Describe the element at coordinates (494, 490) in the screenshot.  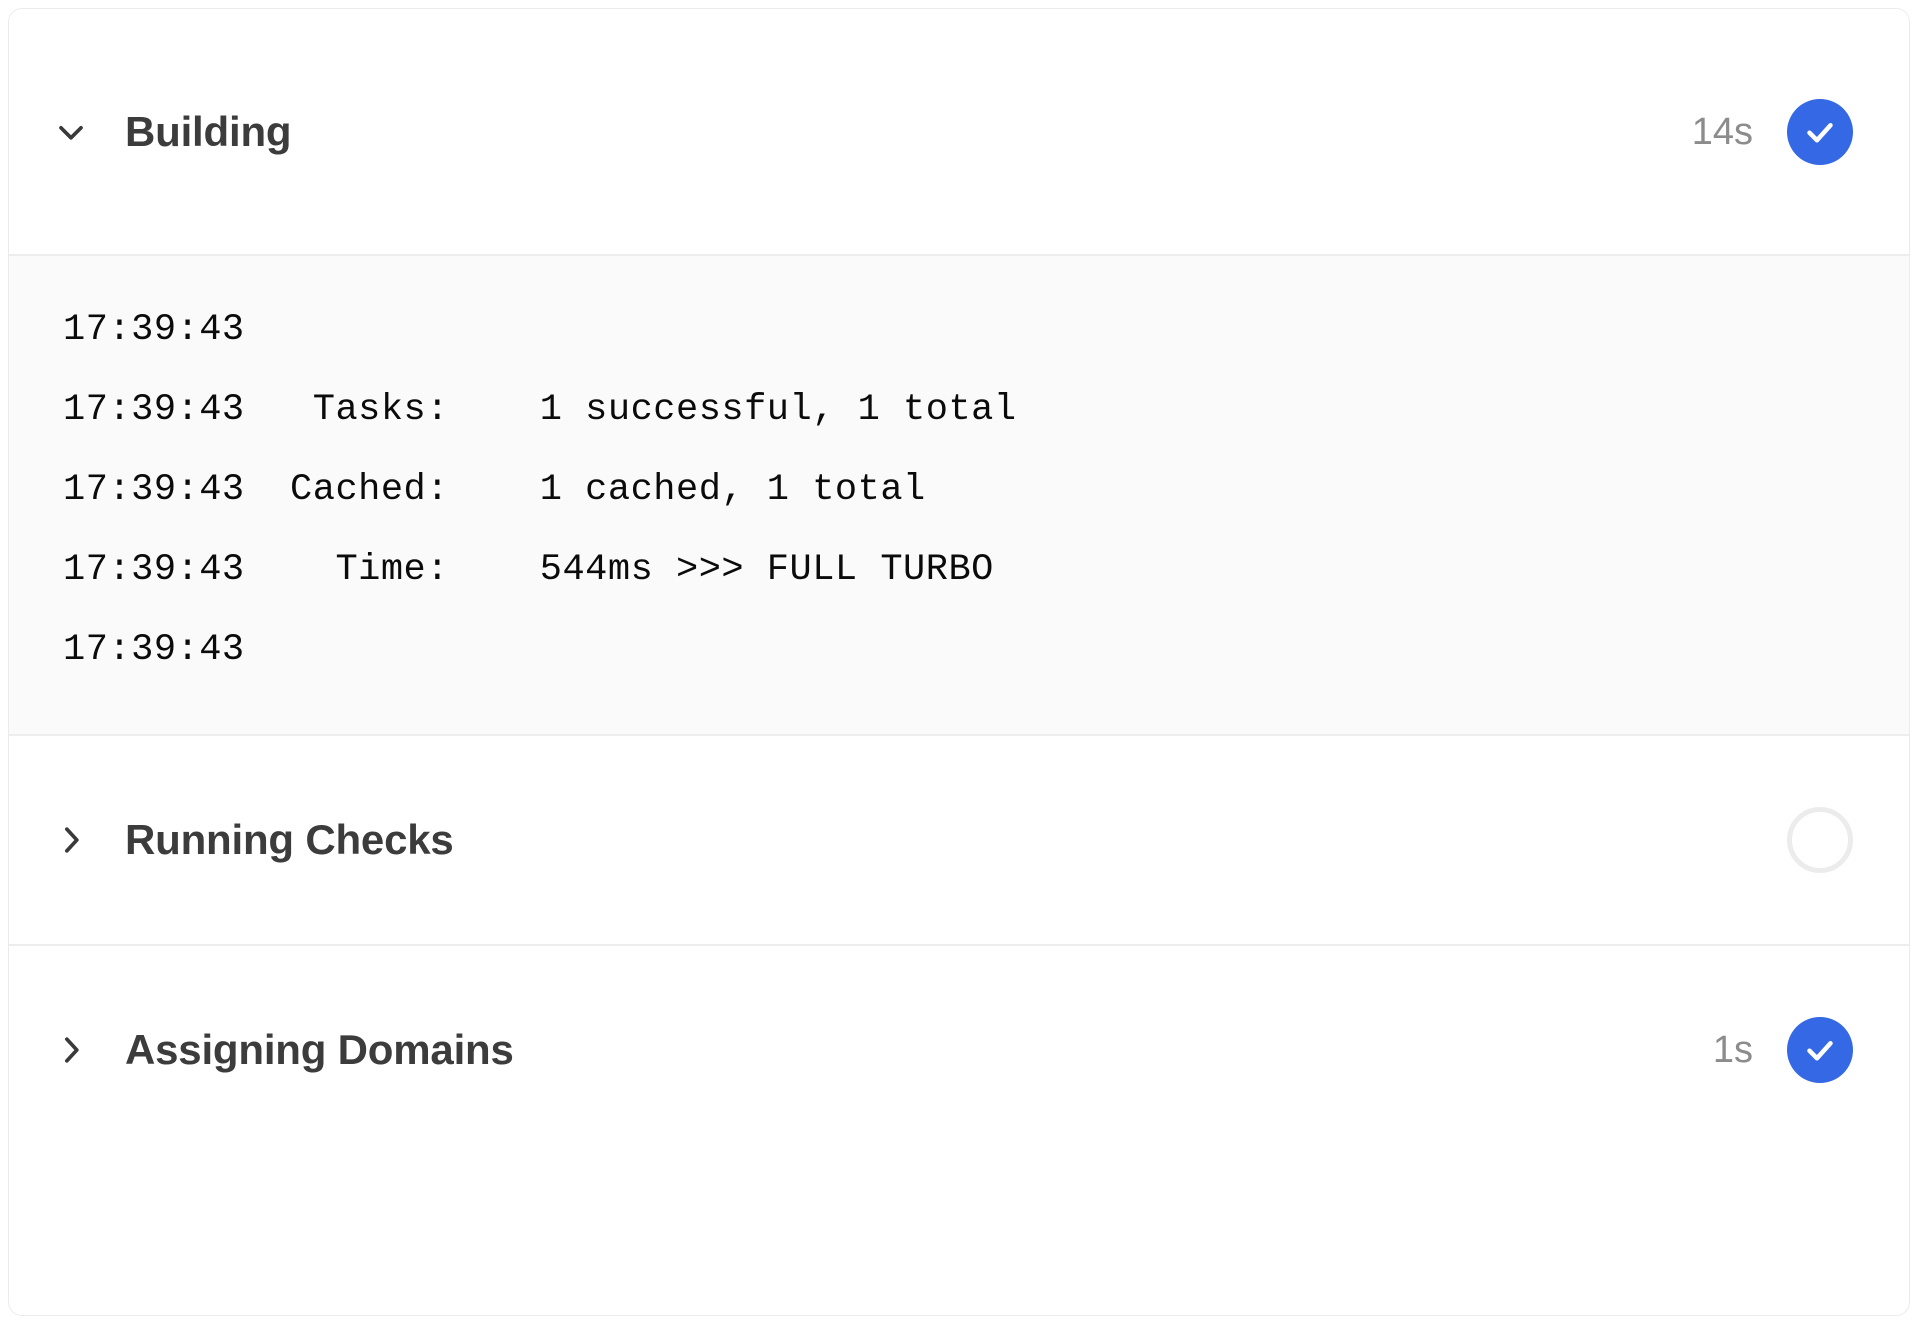
I see `log-line: 17:39:43 Cached: 1 cached, 1 total` at that location.